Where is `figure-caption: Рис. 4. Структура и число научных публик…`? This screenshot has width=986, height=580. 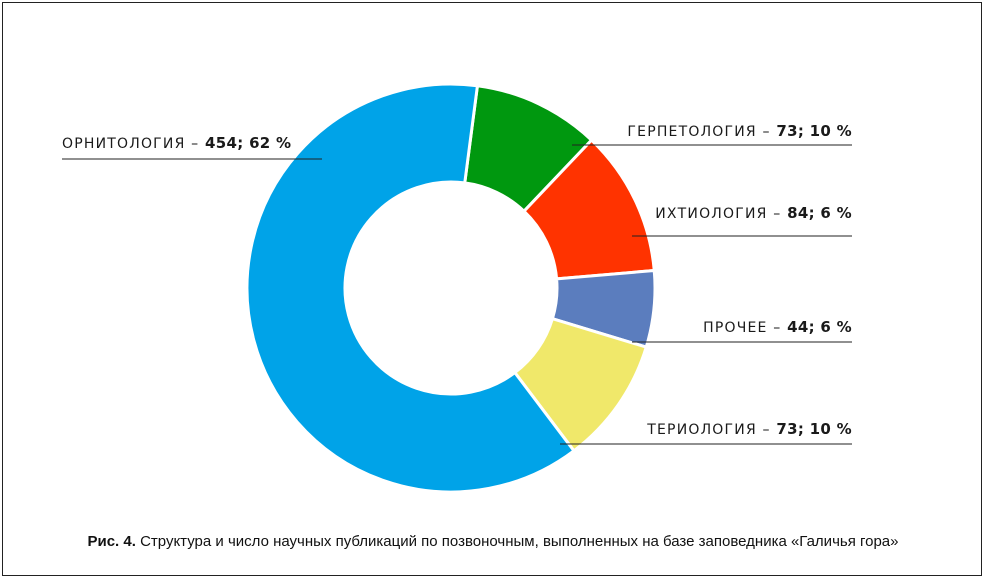
figure-caption: Рис. 4. Структура и число научных публик… is located at coordinates (493, 541).